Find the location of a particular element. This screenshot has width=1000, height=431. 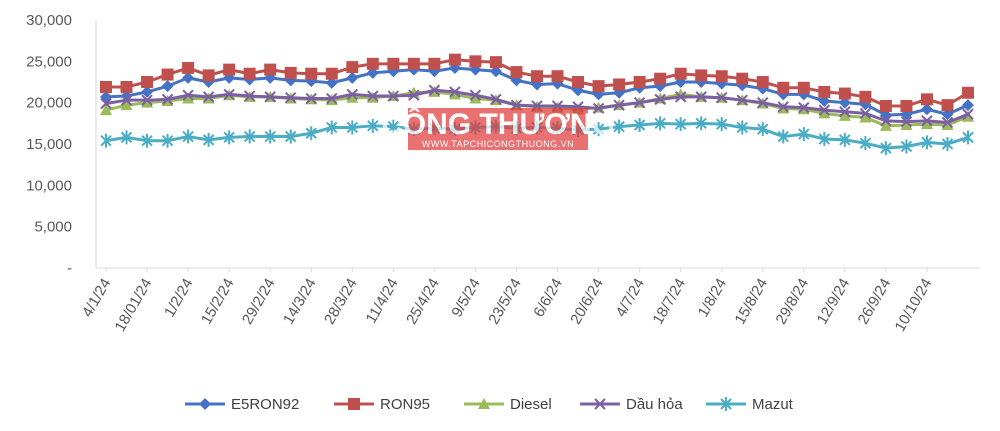

y-tick-label: 30,000 is located at coordinates (49, 20).